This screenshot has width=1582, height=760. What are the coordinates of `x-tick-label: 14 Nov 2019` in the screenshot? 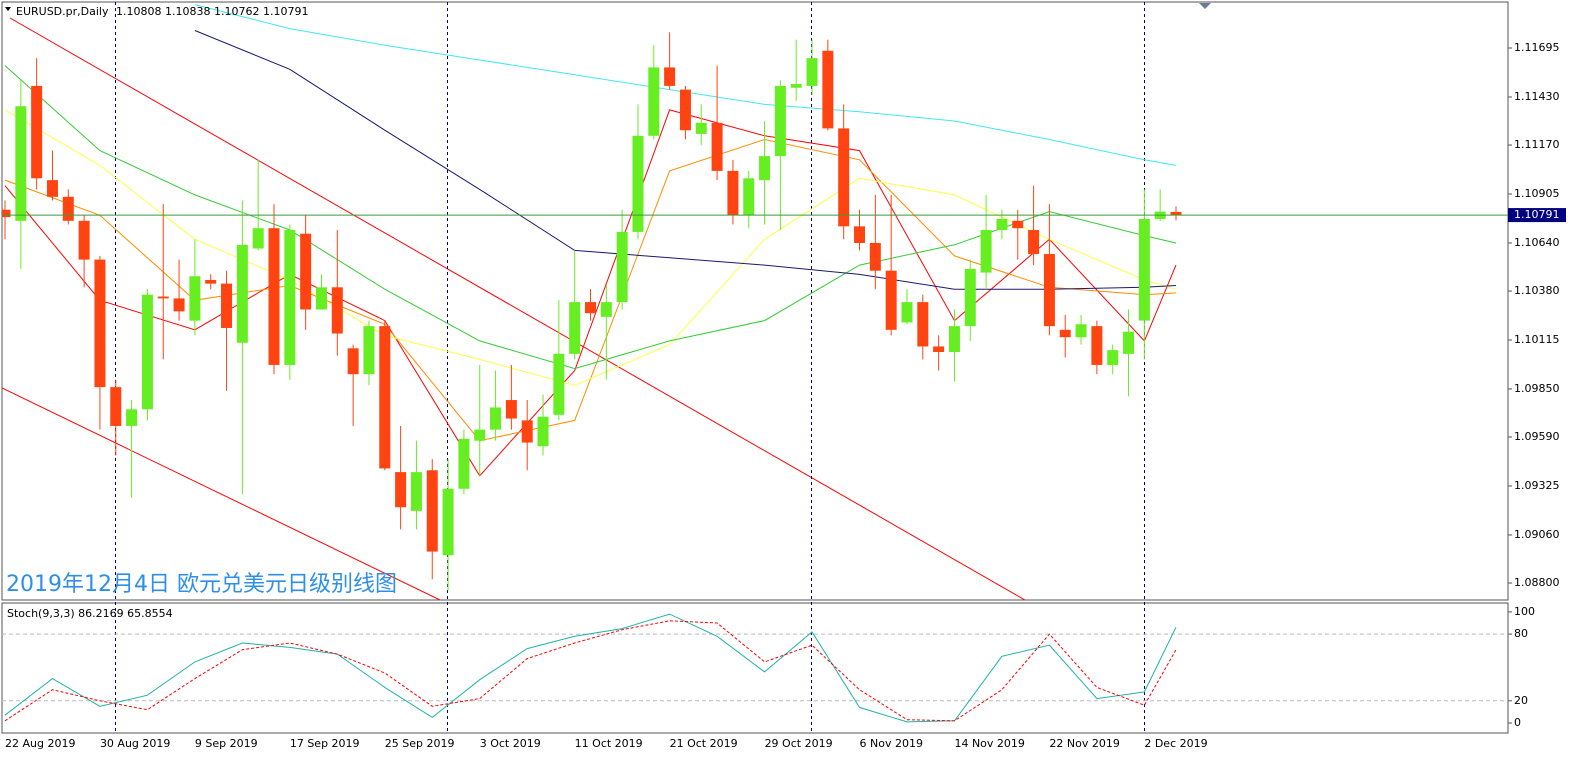 It's located at (989, 743).